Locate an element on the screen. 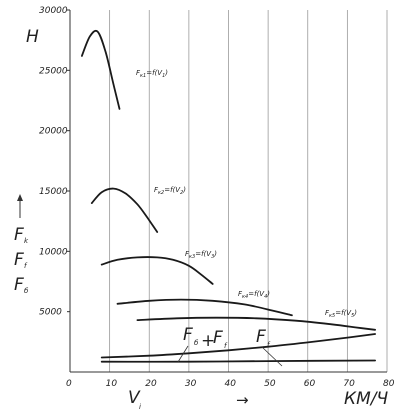 The width and height of the screenshot is (415, 415). y-tick-label: 5000 is located at coordinates (50, 313).